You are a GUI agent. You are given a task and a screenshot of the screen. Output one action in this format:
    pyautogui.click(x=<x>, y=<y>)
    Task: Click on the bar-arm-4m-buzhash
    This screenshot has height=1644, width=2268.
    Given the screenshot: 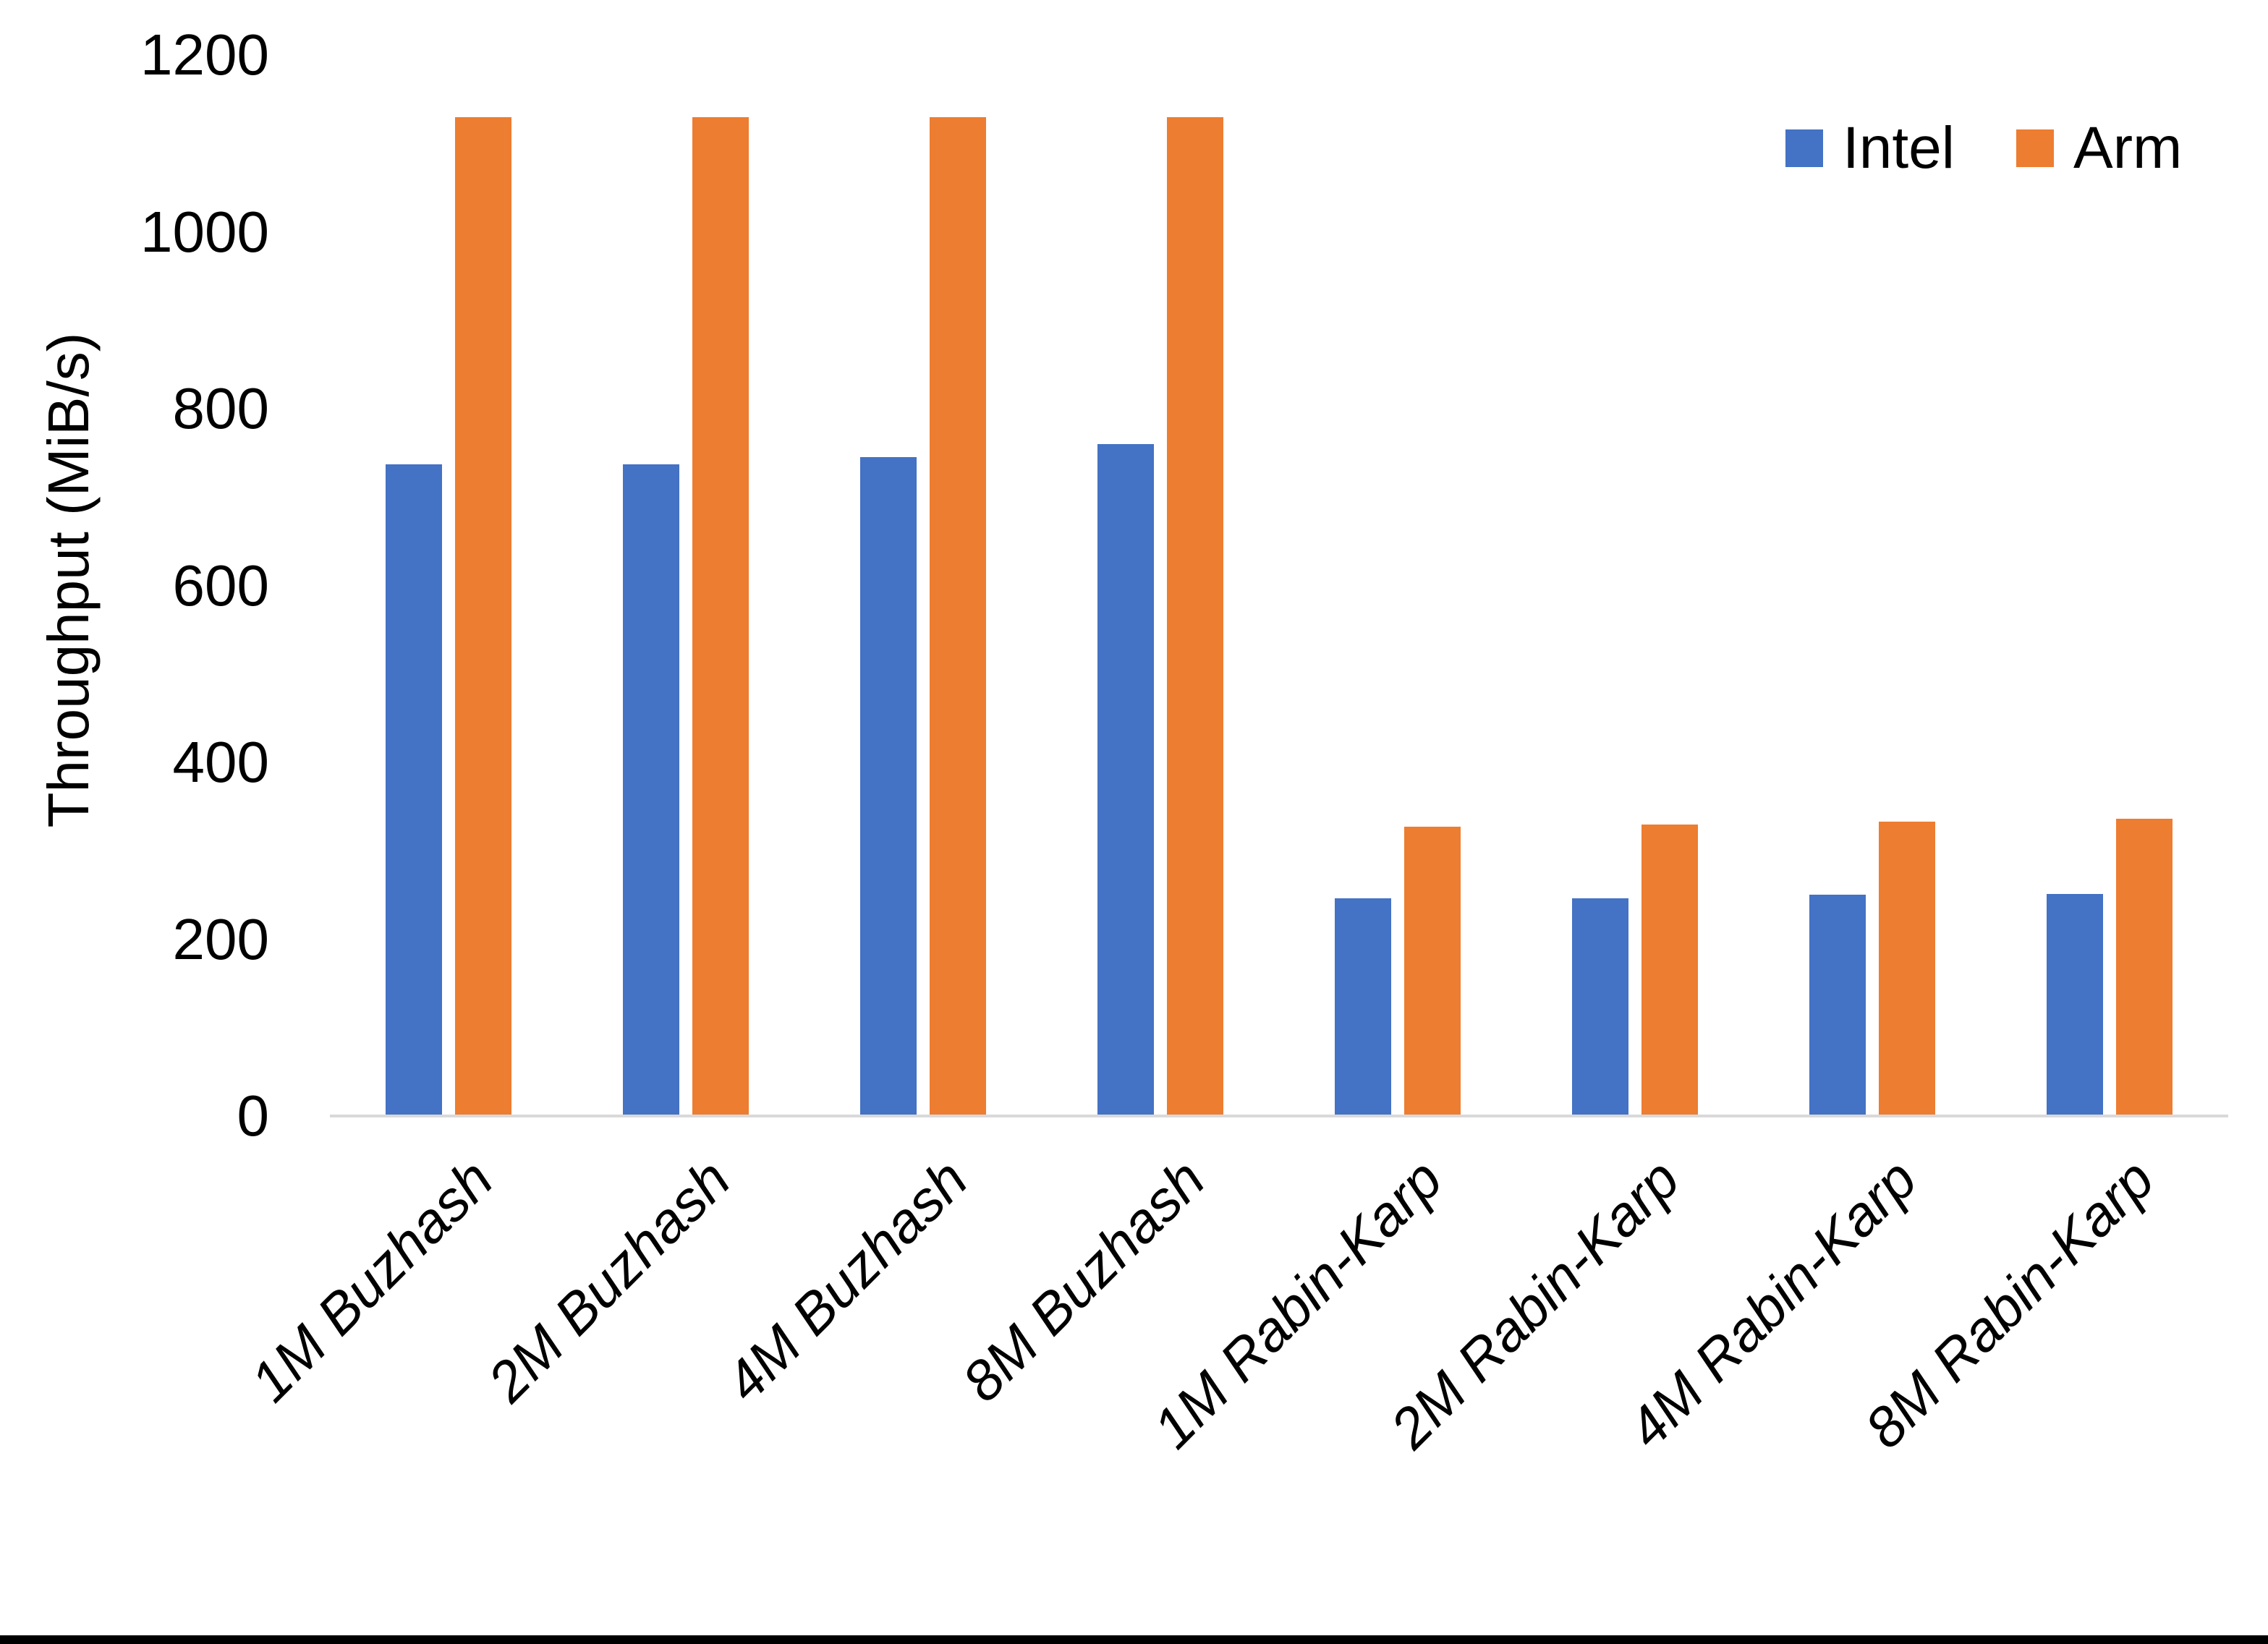 What is the action you would take?
    pyautogui.click(x=958, y=616)
    